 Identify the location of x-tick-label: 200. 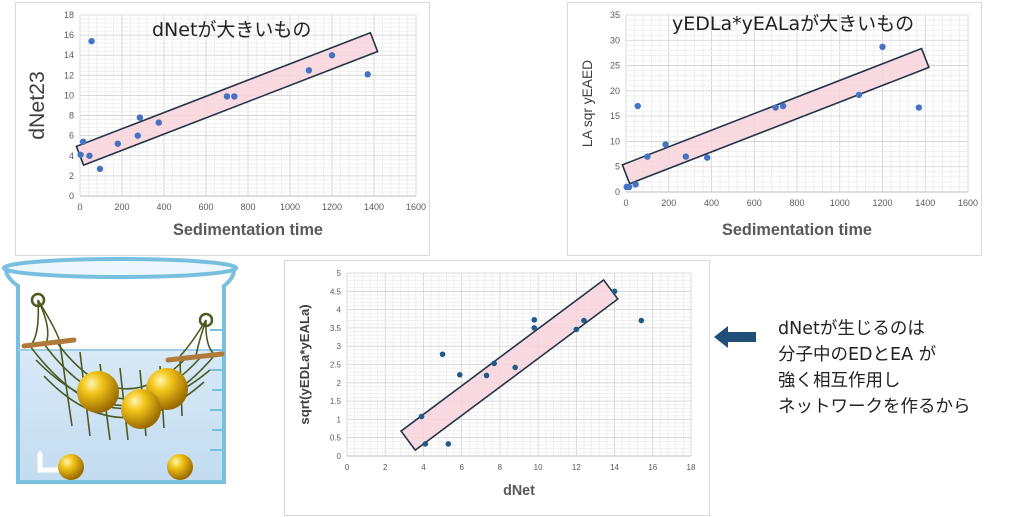
(121, 207).